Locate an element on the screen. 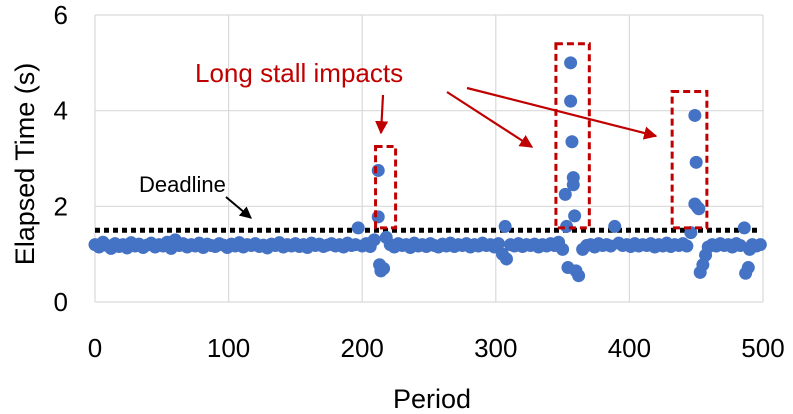  x-tick-label: 500 is located at coordinates (762, 348).